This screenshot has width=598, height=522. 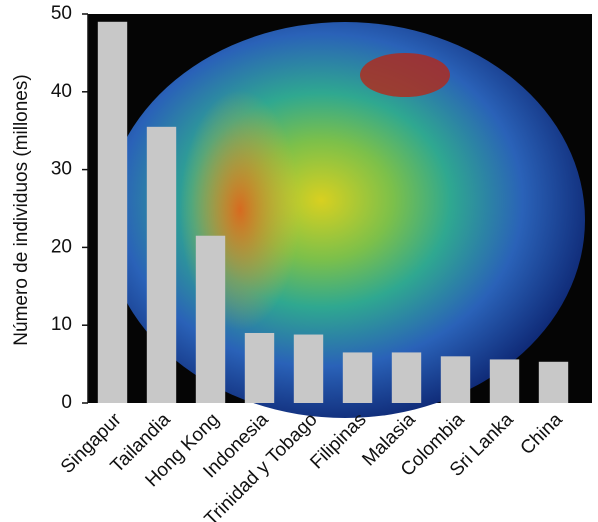 What do you see at coordinates (66, 402) in the screenshot?
I see `y-tick-label: 0` at bounding box center [66, 402].